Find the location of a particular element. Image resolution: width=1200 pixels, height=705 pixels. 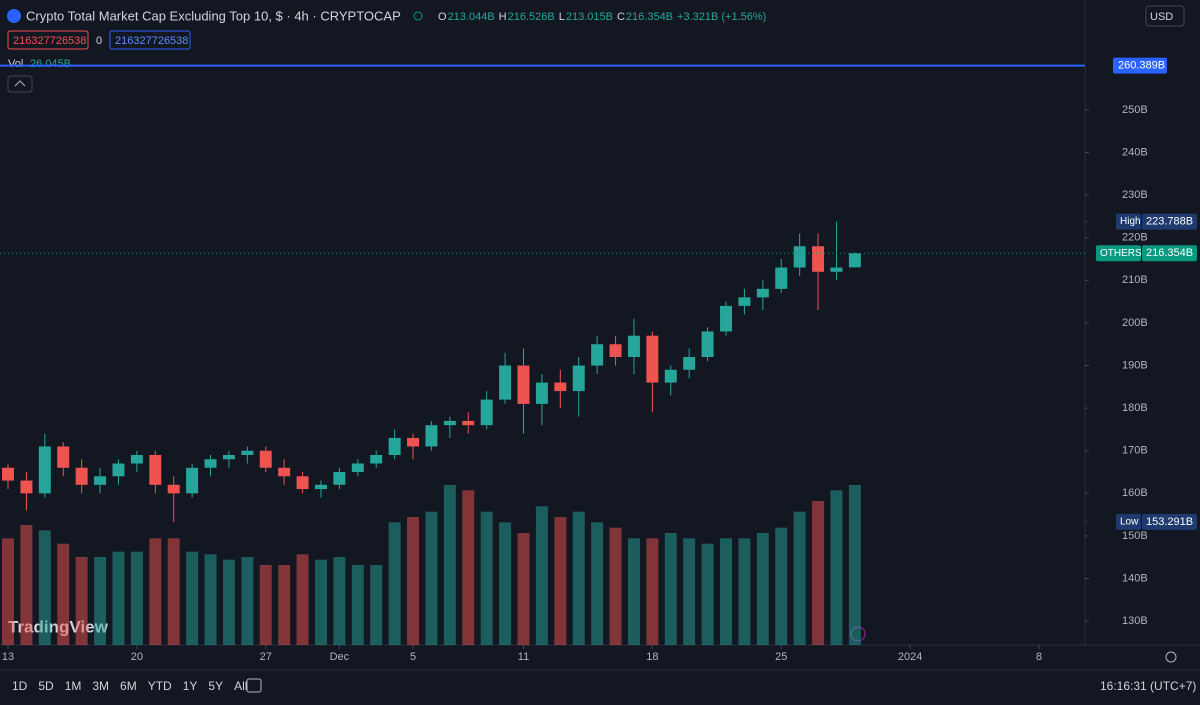

ohlc-key: C is located at coordinates (621, 17).